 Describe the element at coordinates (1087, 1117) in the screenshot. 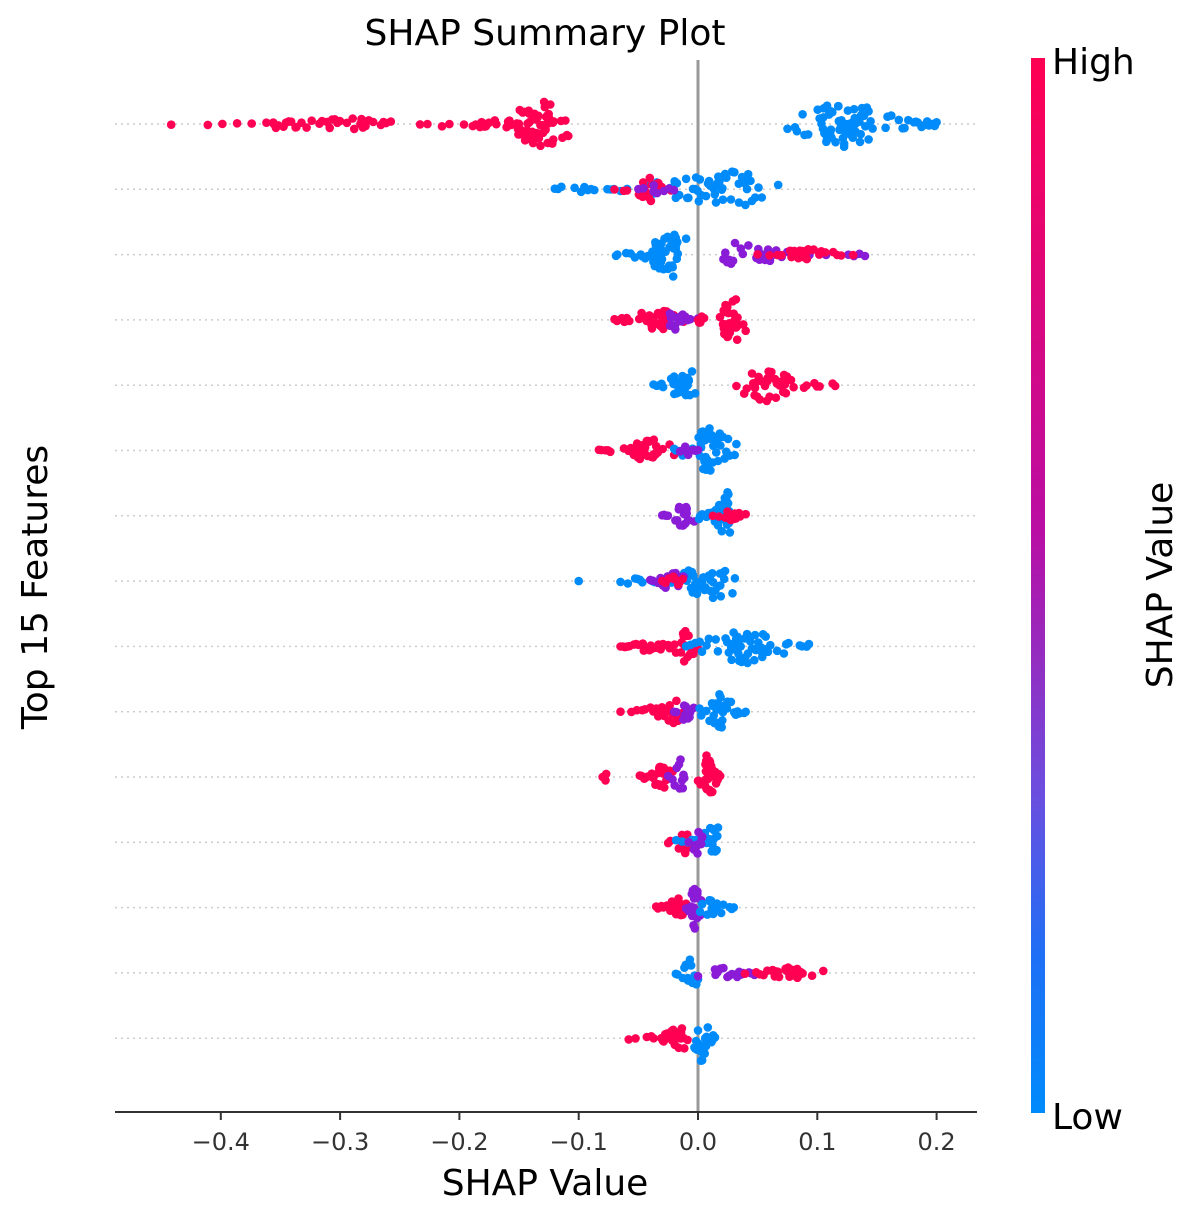

I see `colorbar-low-label: Low` at that location.